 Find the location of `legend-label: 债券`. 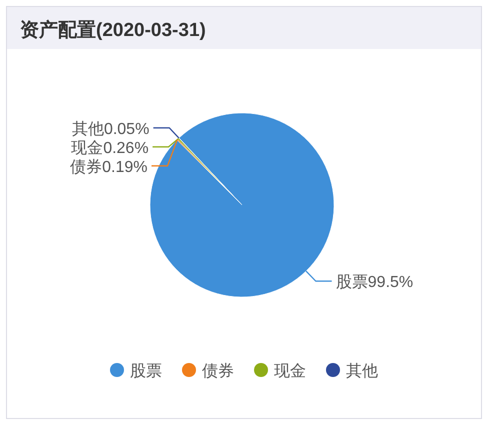

legend-label: 债券 is located at coordinates (218, 371).